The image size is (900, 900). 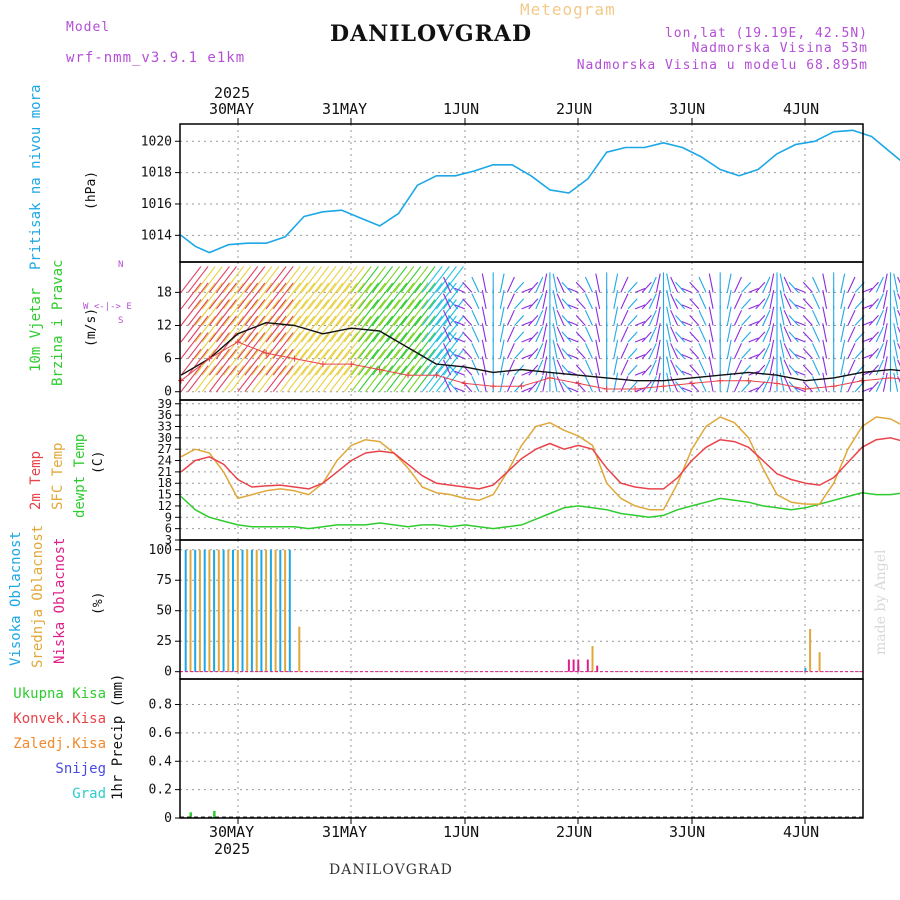 What do you see at coordinates (164, 325) in the screenshot?
I see `y-tick-label: 12` at bounding box center [164, 325].